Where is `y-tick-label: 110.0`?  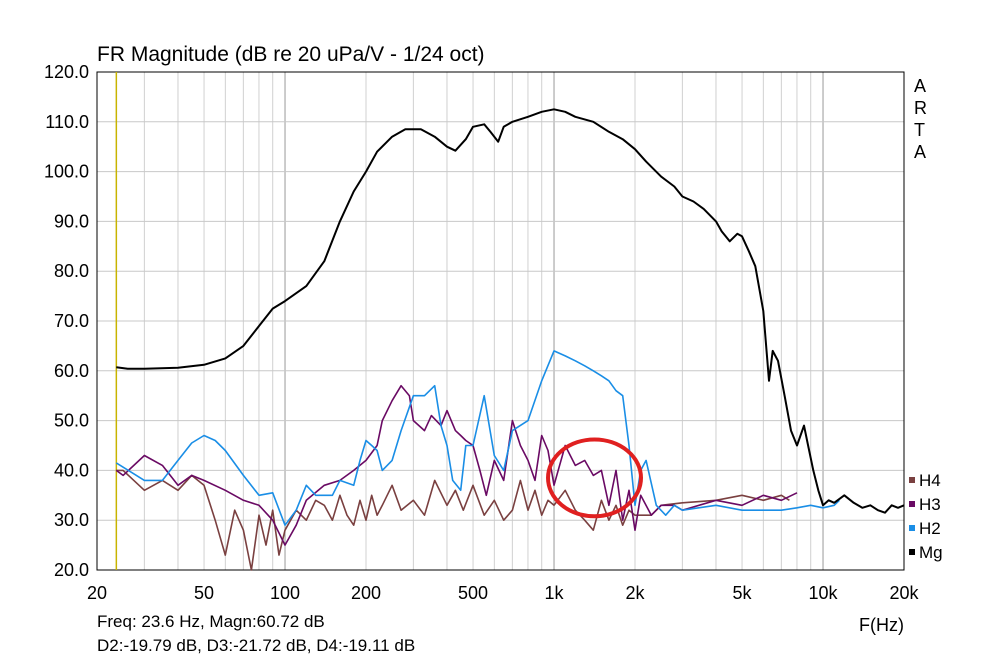 y-tick-label: 110.0 is located at coordinates (67, 122).